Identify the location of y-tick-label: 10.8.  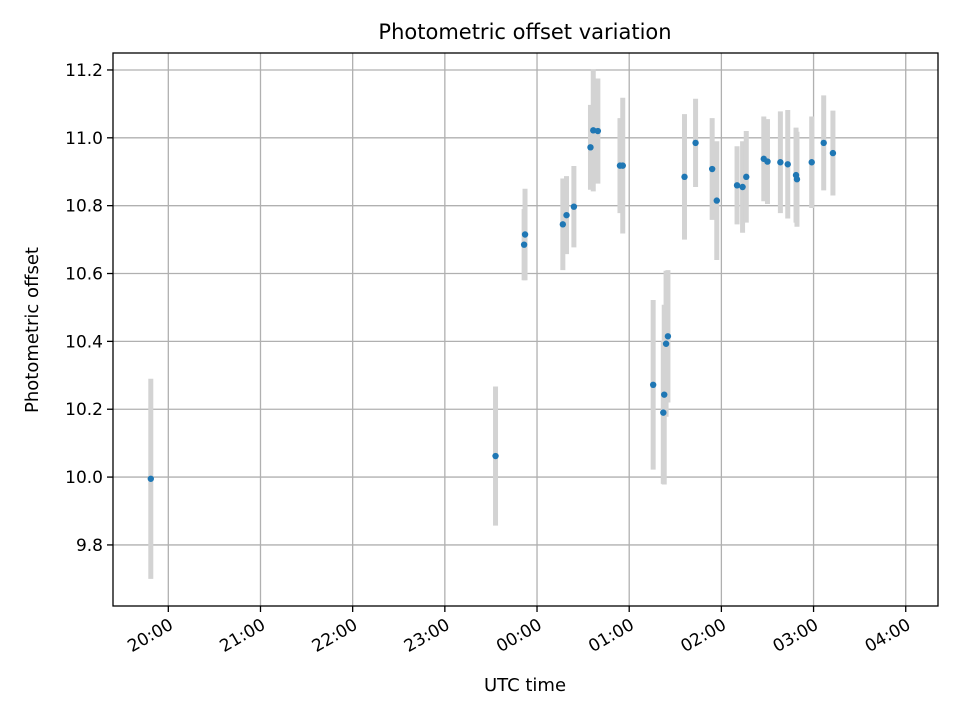
(84, 207).